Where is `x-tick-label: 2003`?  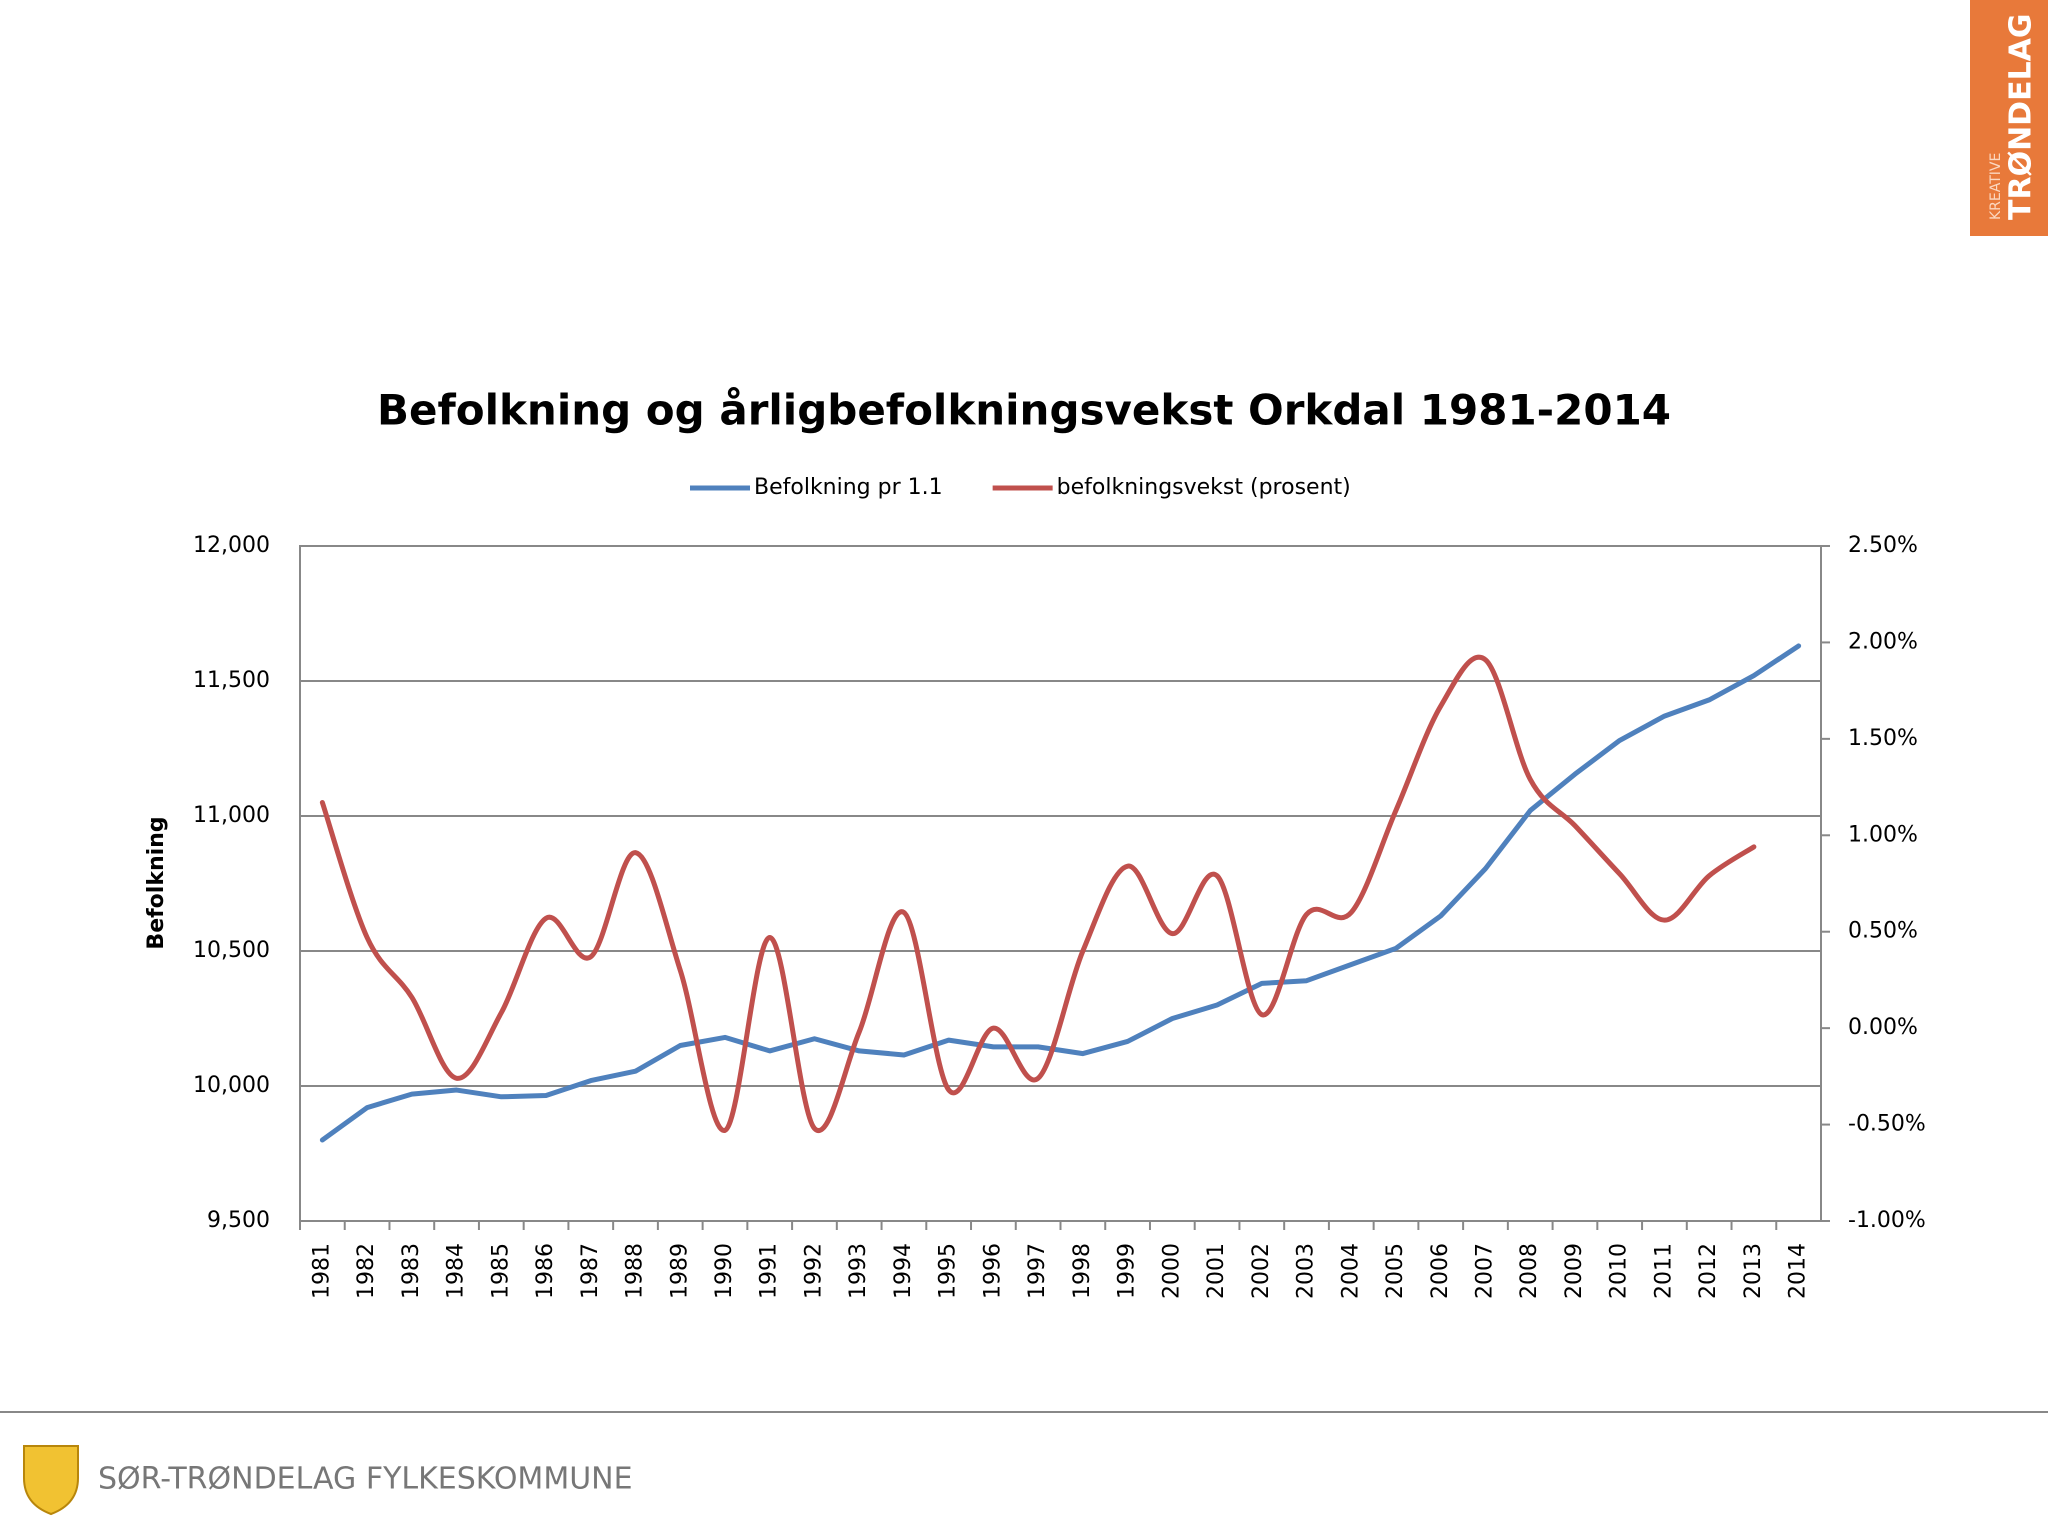 x-tick-label: 2003 is located at coordinates (1306, 1271).